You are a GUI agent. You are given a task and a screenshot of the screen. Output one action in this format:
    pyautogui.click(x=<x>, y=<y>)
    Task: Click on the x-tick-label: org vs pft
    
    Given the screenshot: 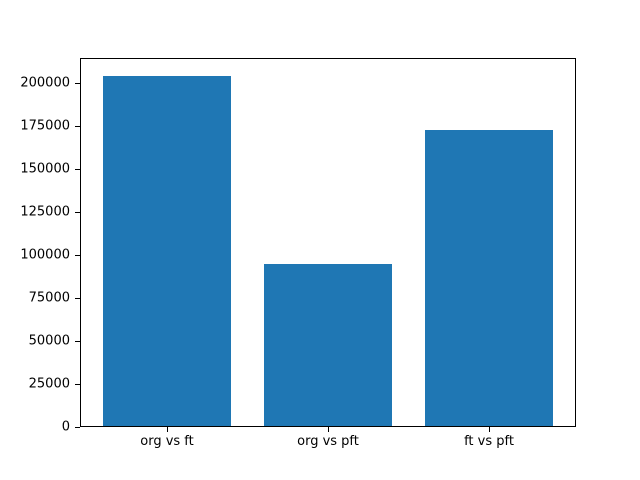 What is the action you would take?
    pyautogui.click(x=328, y=441)
    